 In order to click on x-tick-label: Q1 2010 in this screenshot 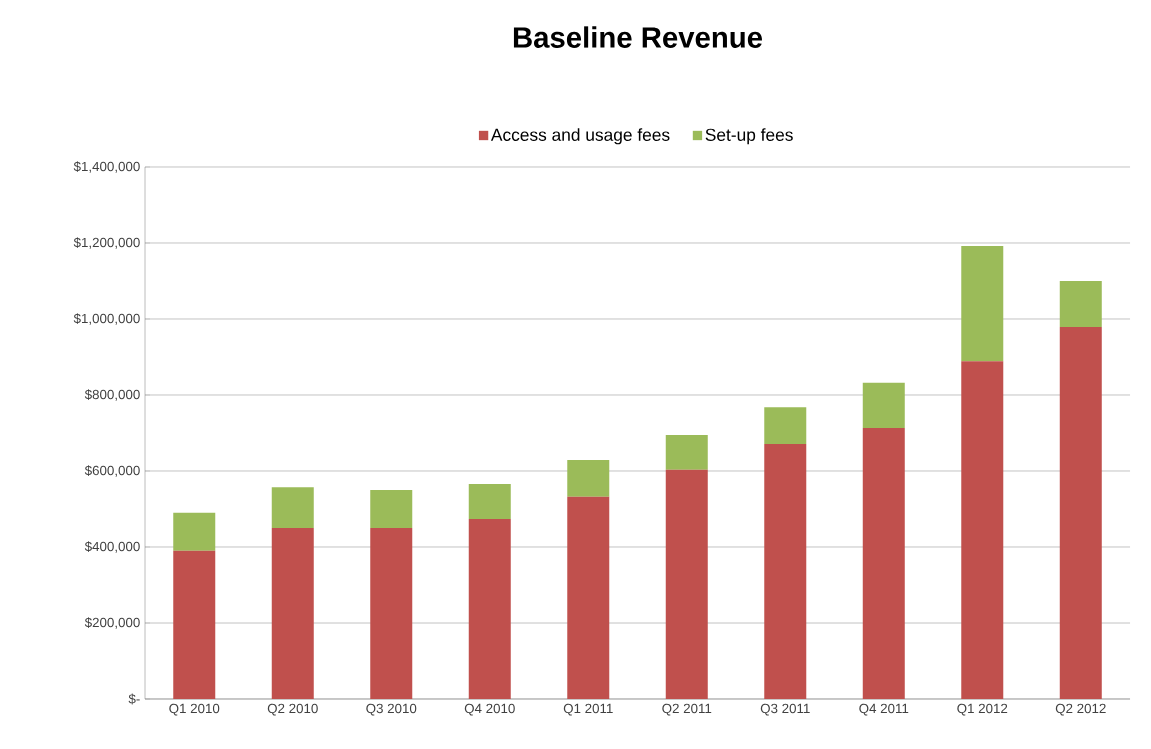, I will do `click(194, 709)`.